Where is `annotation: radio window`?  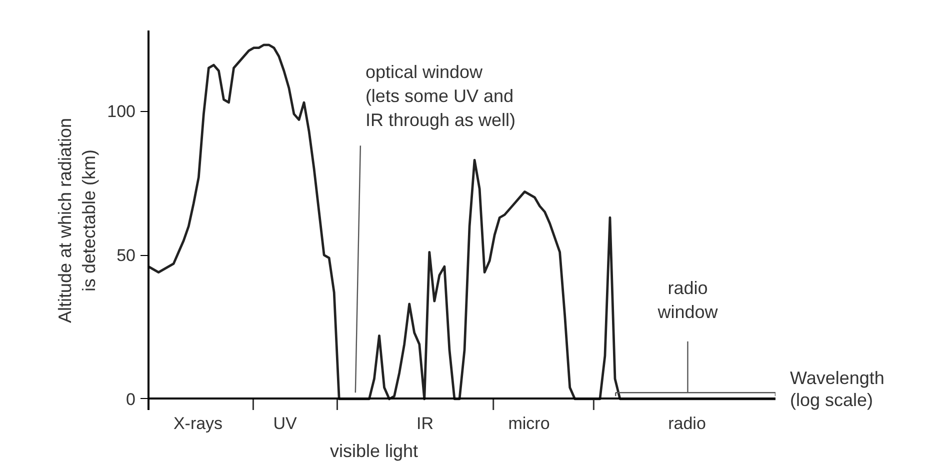 annotation: radio window is located at coordinates (687, 300).